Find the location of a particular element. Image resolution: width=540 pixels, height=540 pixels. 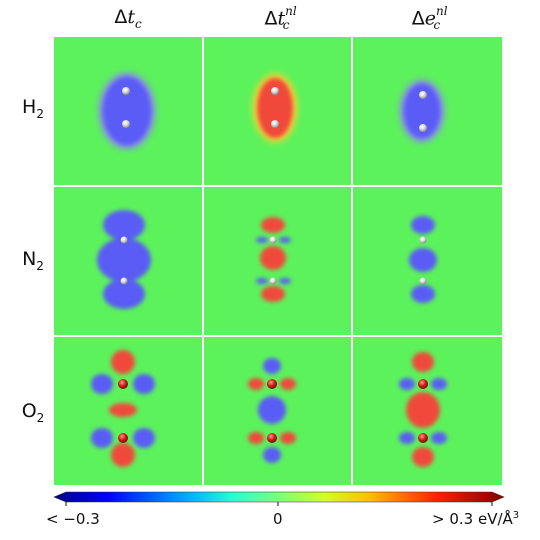

panel-o2-delta-tc is located at coordinates (123, 408).